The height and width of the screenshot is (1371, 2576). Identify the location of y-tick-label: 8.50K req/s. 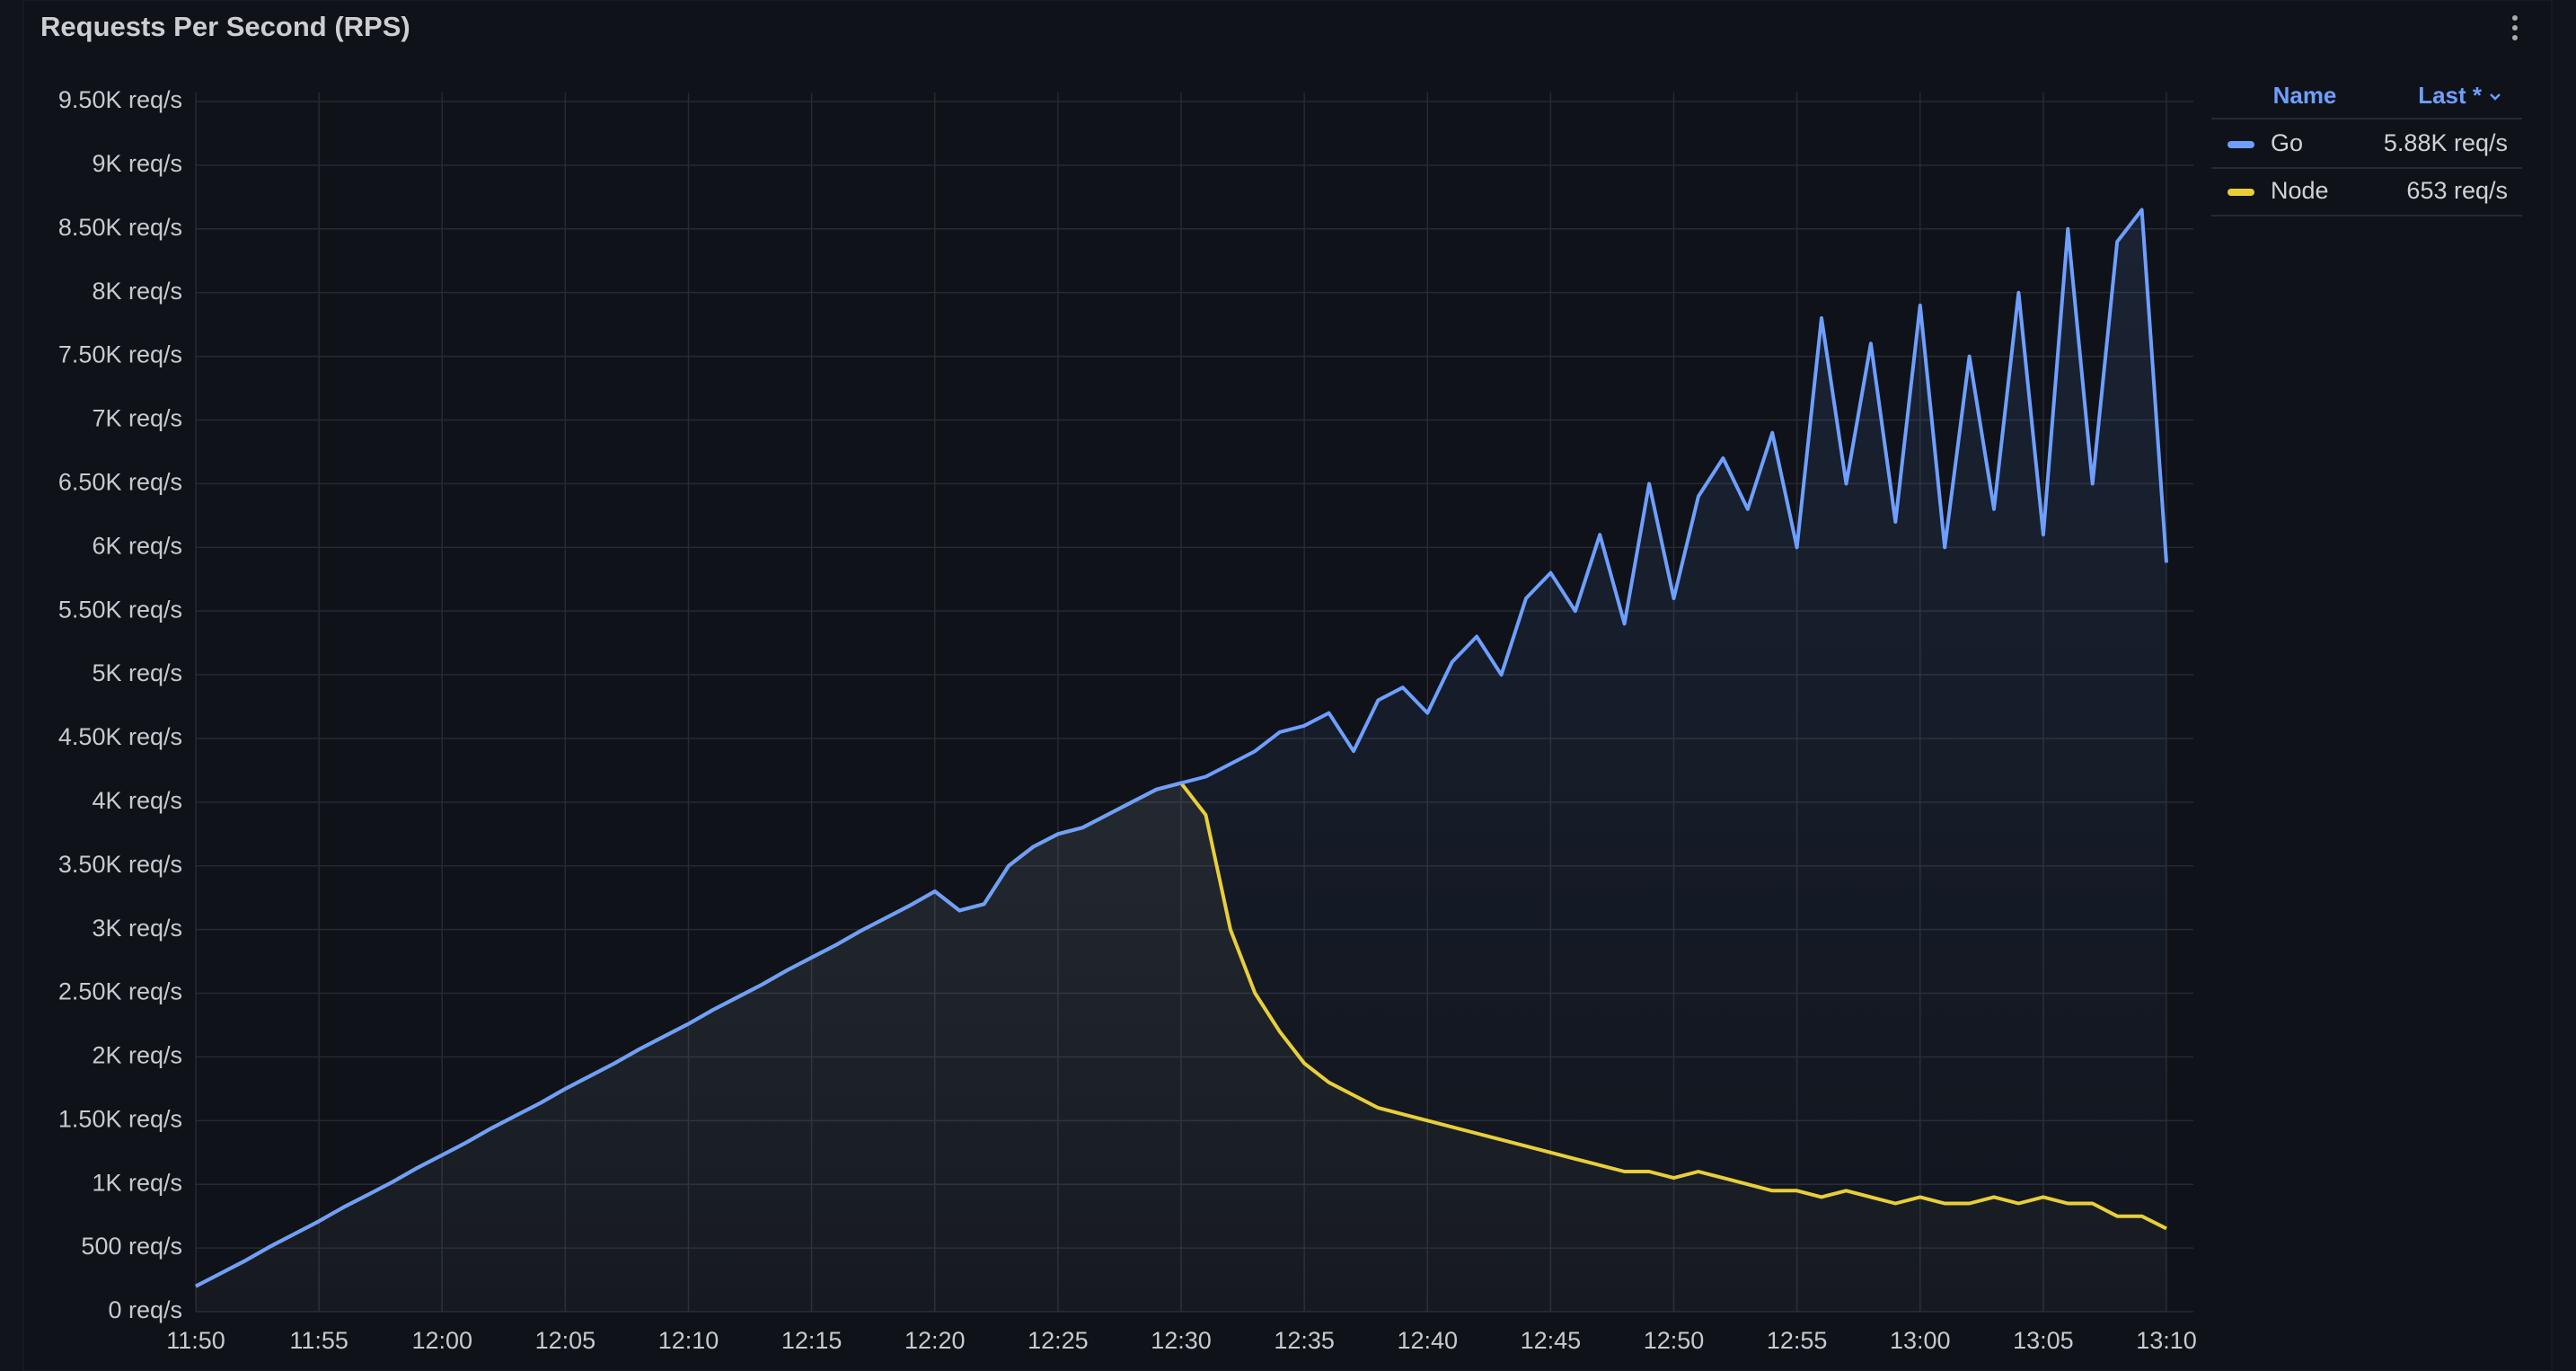
(120, 227).